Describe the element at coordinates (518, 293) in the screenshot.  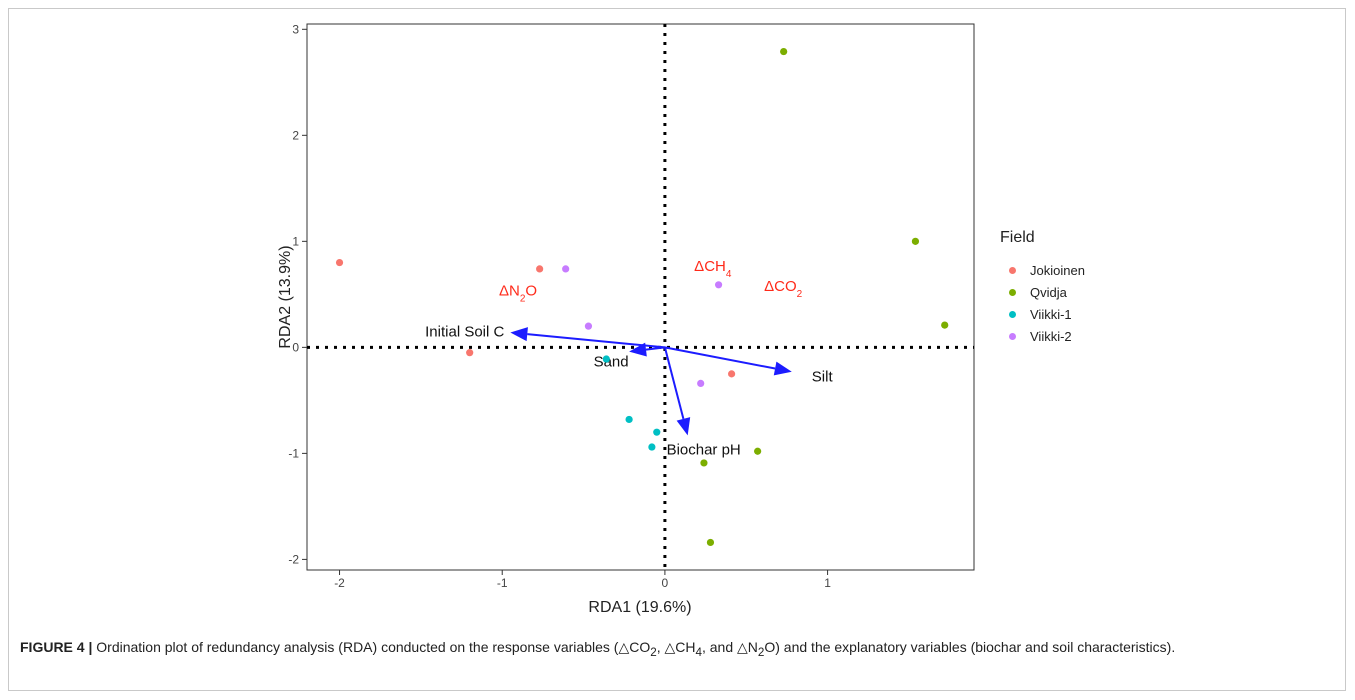
I see `response-variable-label: ΔN2O` at that location.